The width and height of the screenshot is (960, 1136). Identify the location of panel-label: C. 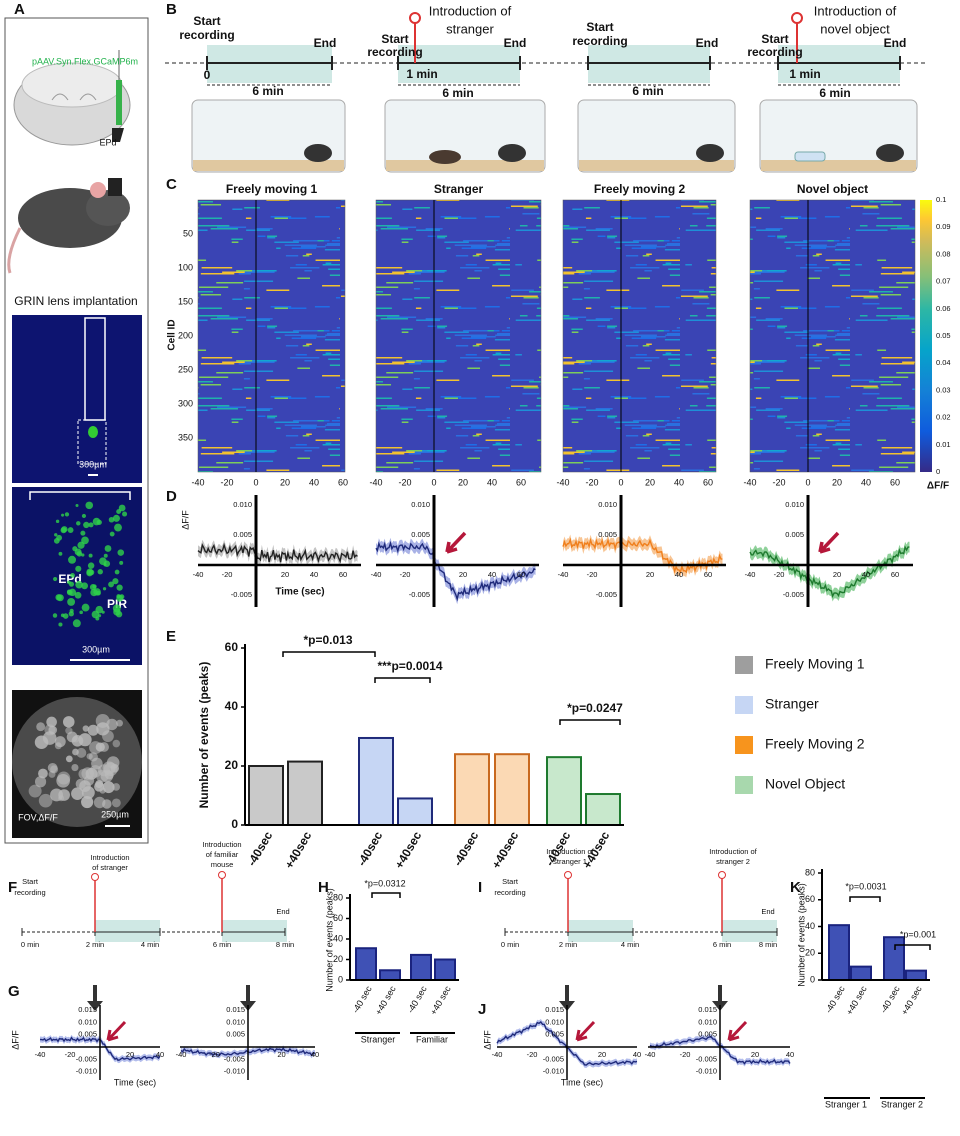
(171, 184).